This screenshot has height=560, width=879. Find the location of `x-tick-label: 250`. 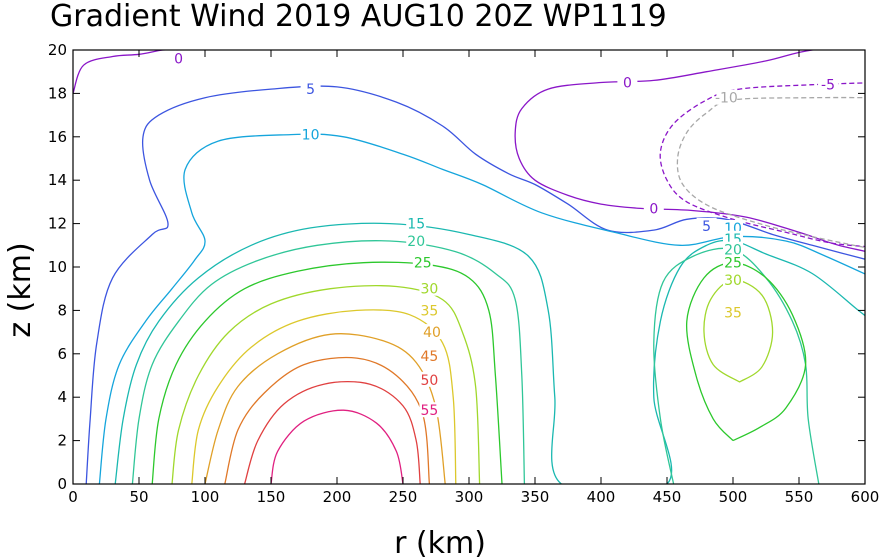

x-tick-label: 250 is located at coordinates (403, 497).